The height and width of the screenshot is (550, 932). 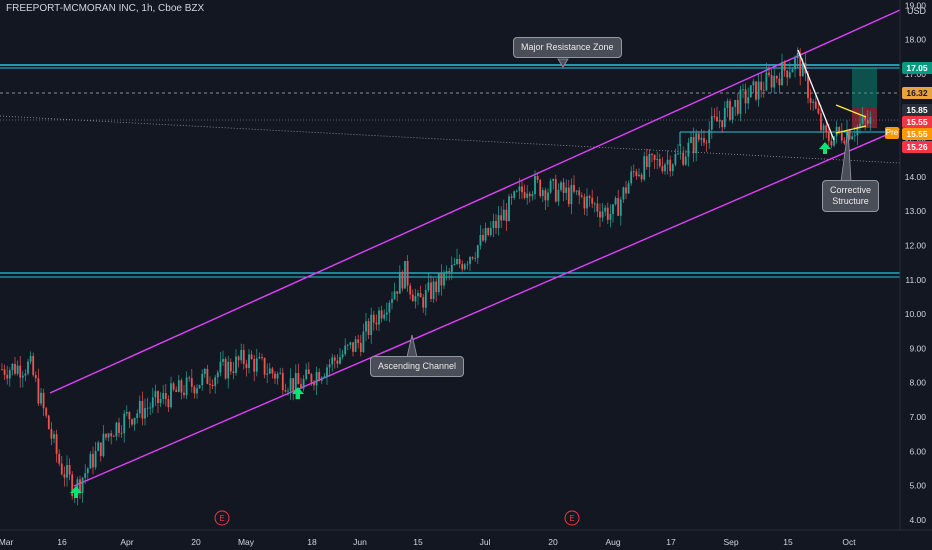 I want to click on x-tick-label: 20, so click(x=196, y=542).